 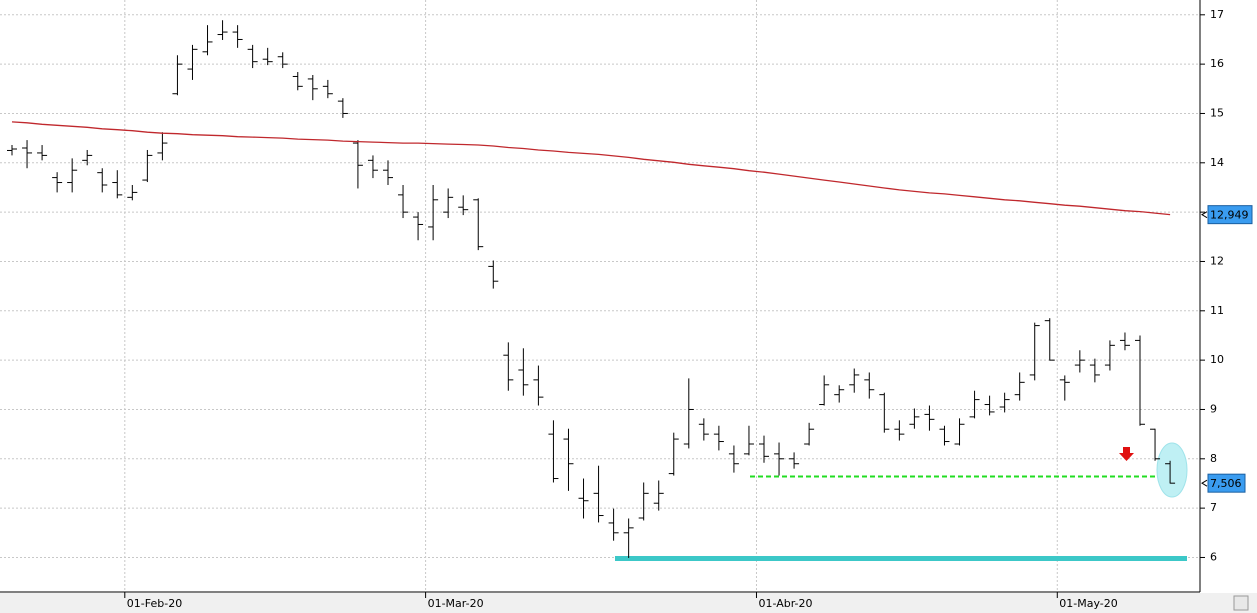 What do you see at coordinates (785, 603) in the screenshot?
I see `x-tick-label: 01-Abr-20` at bounding box center [785, 603].